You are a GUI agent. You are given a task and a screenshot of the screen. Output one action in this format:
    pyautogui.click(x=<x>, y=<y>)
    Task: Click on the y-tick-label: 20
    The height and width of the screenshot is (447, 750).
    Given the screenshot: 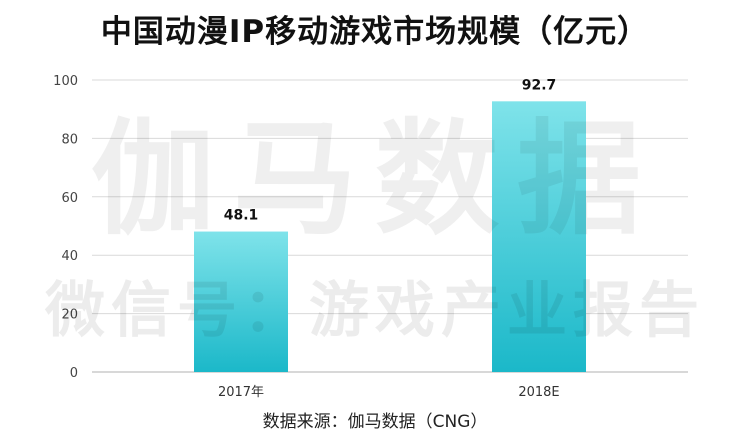 What is the action you would take?
    pyautogui.click(x=69, y=315)
    